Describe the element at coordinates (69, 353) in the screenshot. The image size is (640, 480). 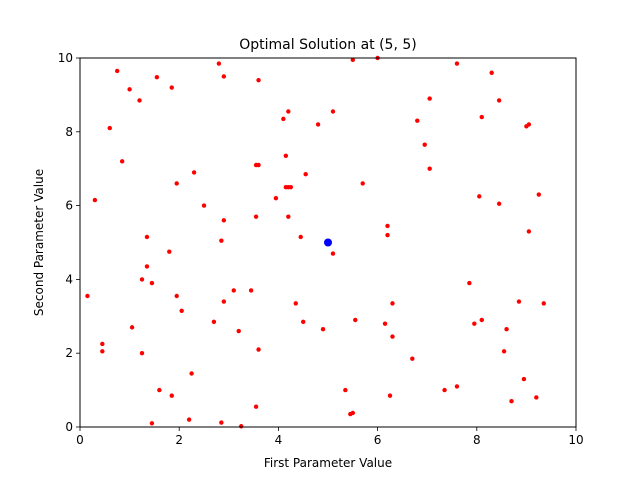
I see `y-tick-label: 2` at that location.